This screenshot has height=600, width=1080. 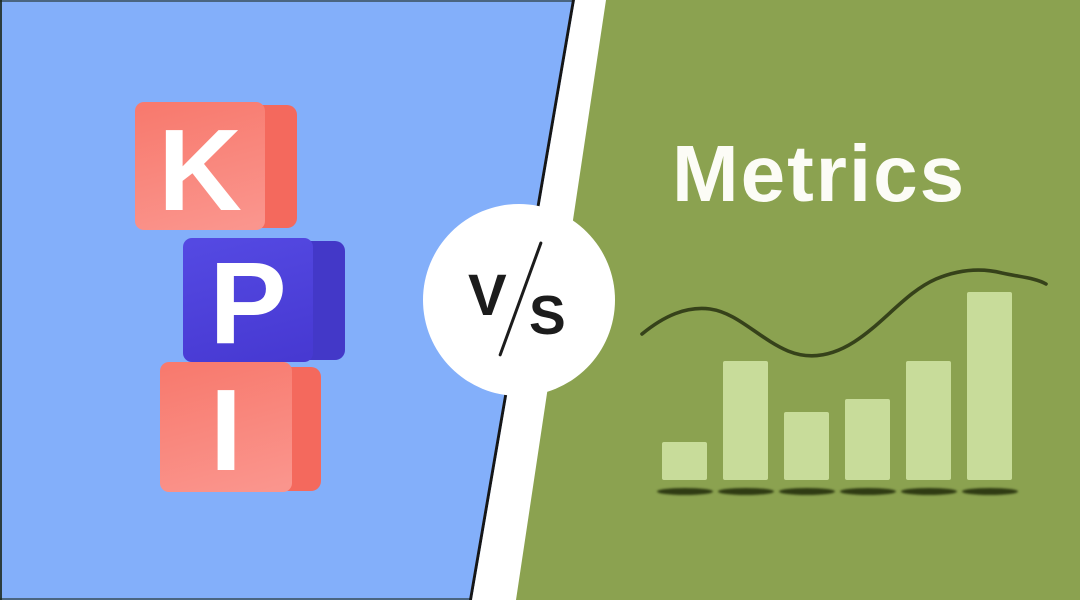 What do you see at coordinates (248, 303) in the screenshot?
I see `block-letter-p: P` at bounding box center [248, 303].